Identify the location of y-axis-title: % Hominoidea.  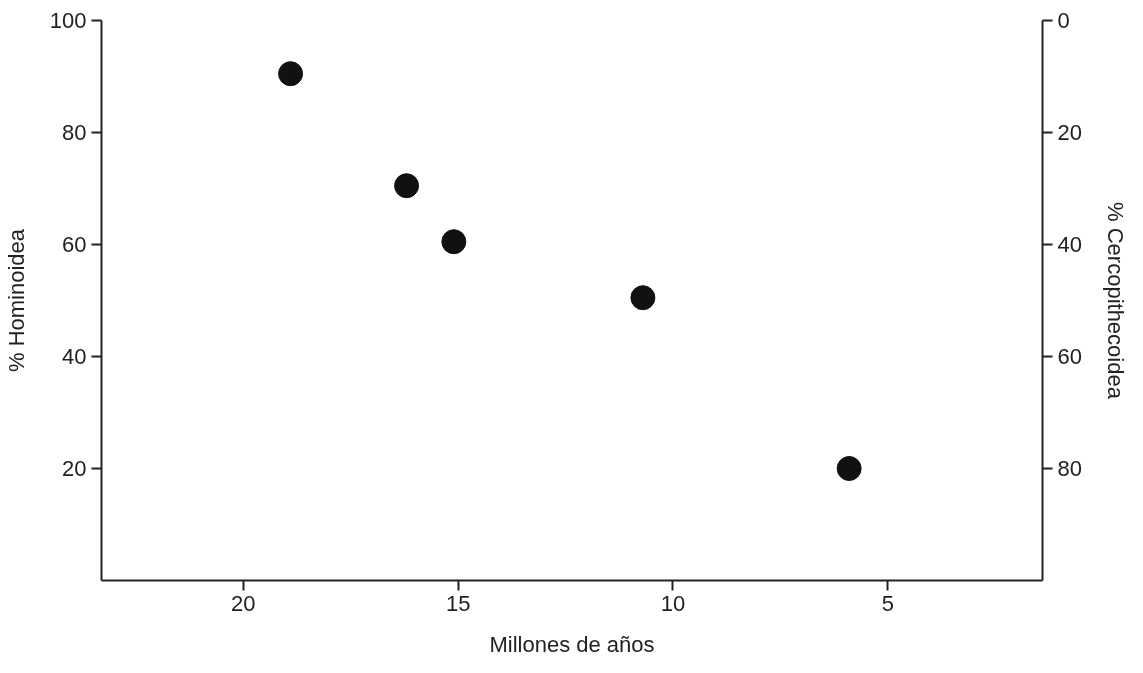
(16, 300).